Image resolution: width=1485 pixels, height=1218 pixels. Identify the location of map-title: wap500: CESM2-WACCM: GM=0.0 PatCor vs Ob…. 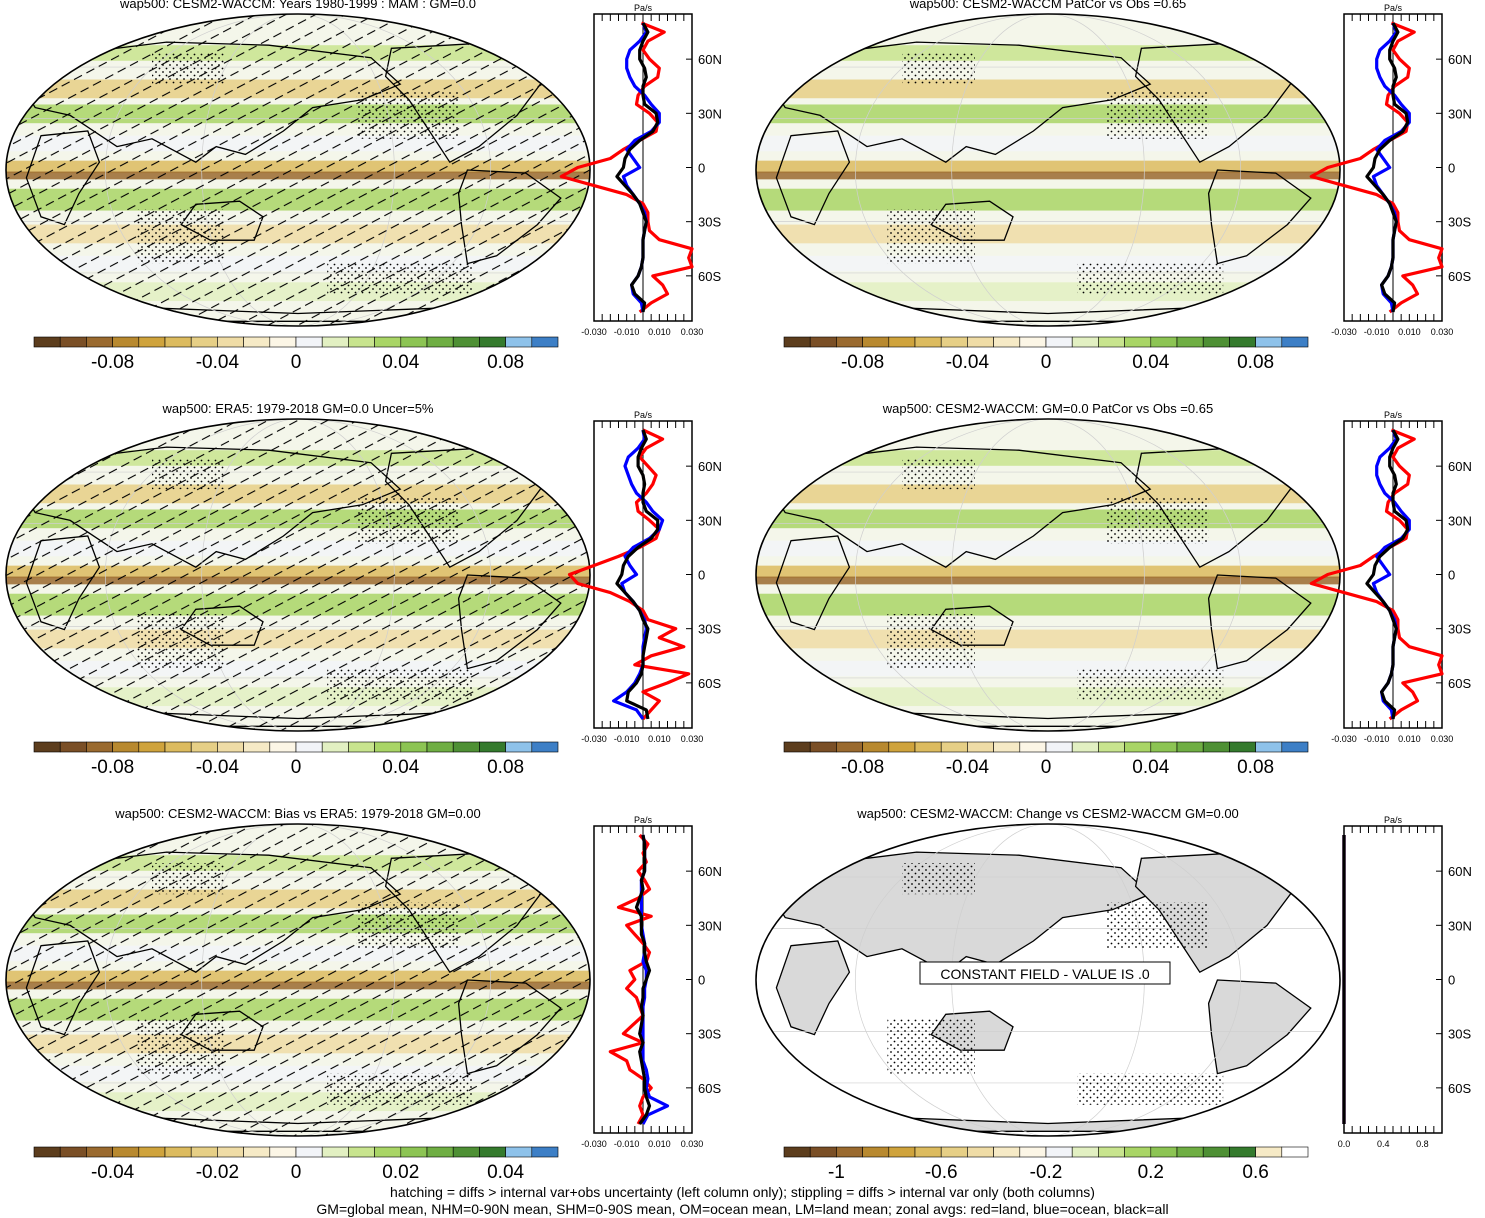
(1047, 408).